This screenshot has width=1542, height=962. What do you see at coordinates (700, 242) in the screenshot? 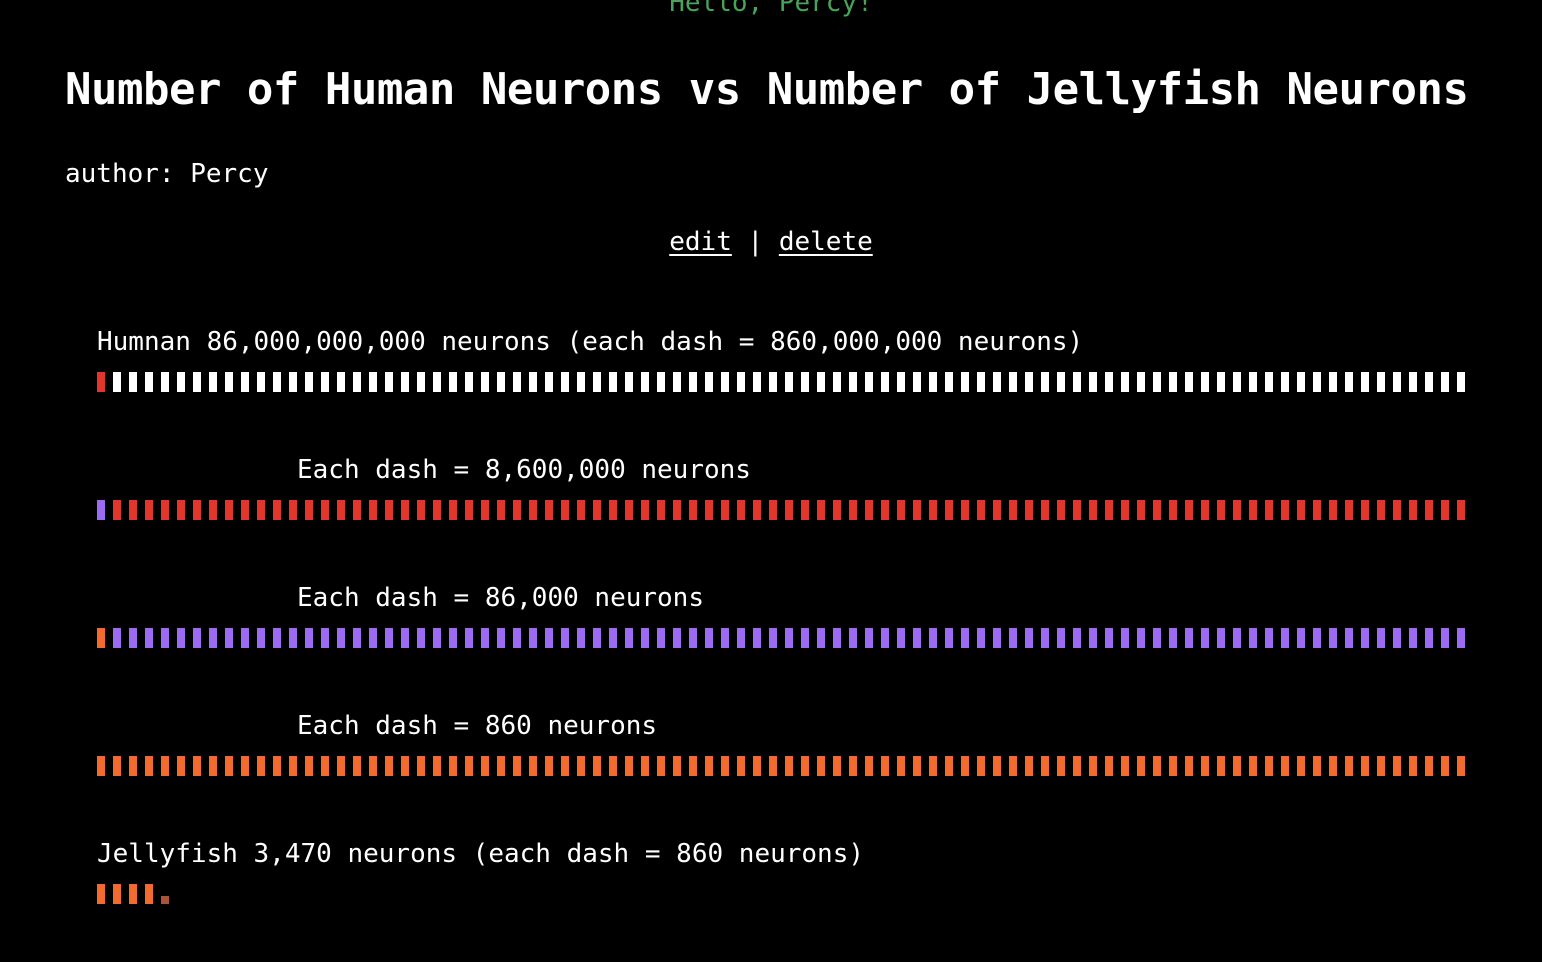
I see `edit-link: edit` at bounding box center [700, 242].